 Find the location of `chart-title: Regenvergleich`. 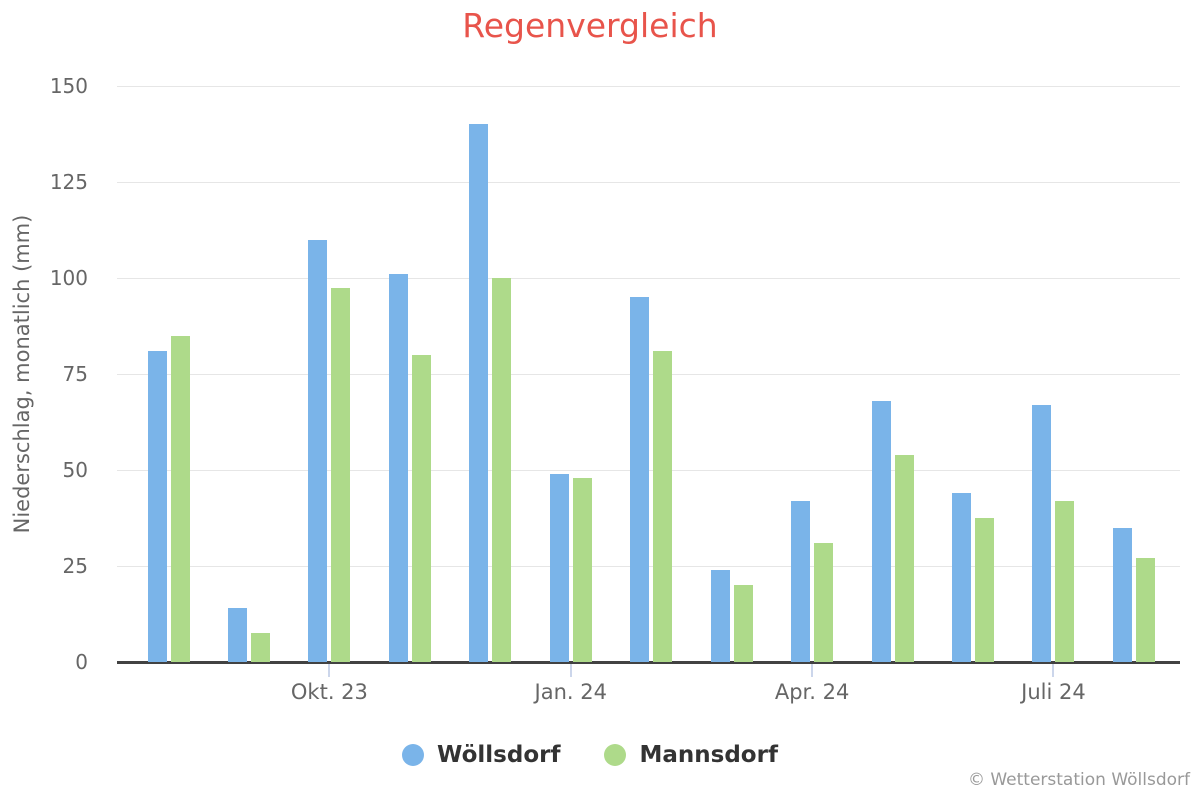

chart-title: Regenvergleich is located at coordinates (590, 25).